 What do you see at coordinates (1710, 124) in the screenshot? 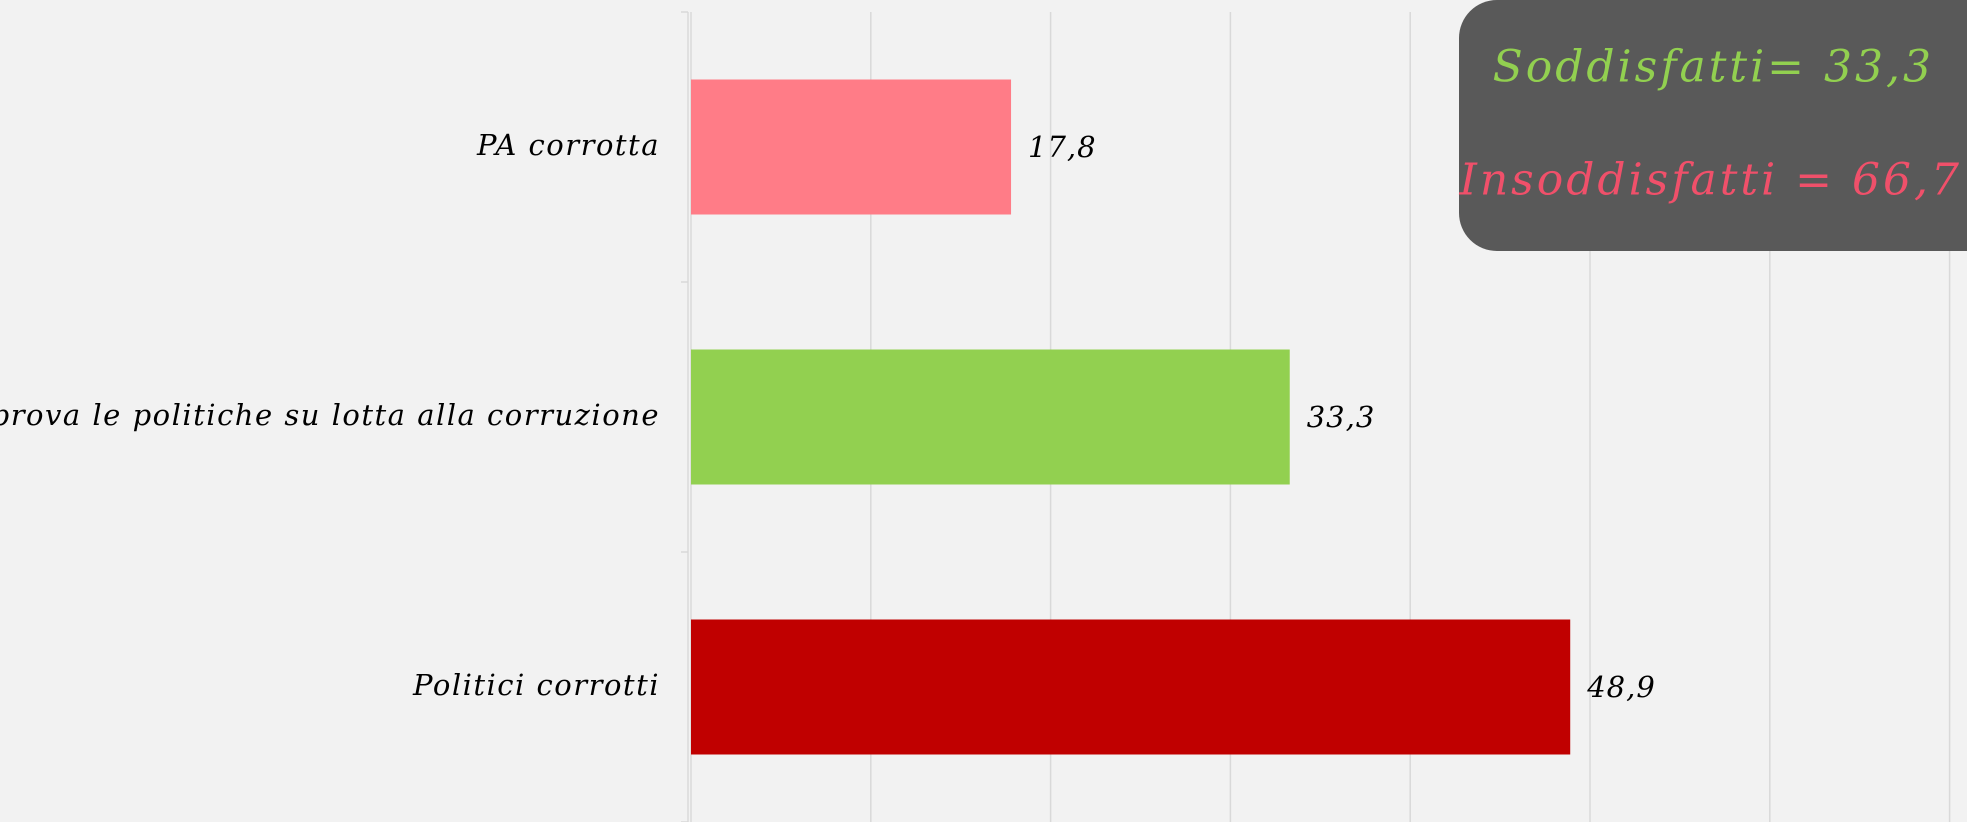
I see `annotations: Soddisfatti= 33,3 Insoddisfatti = 66,7` at bounding box center [1710, 124].